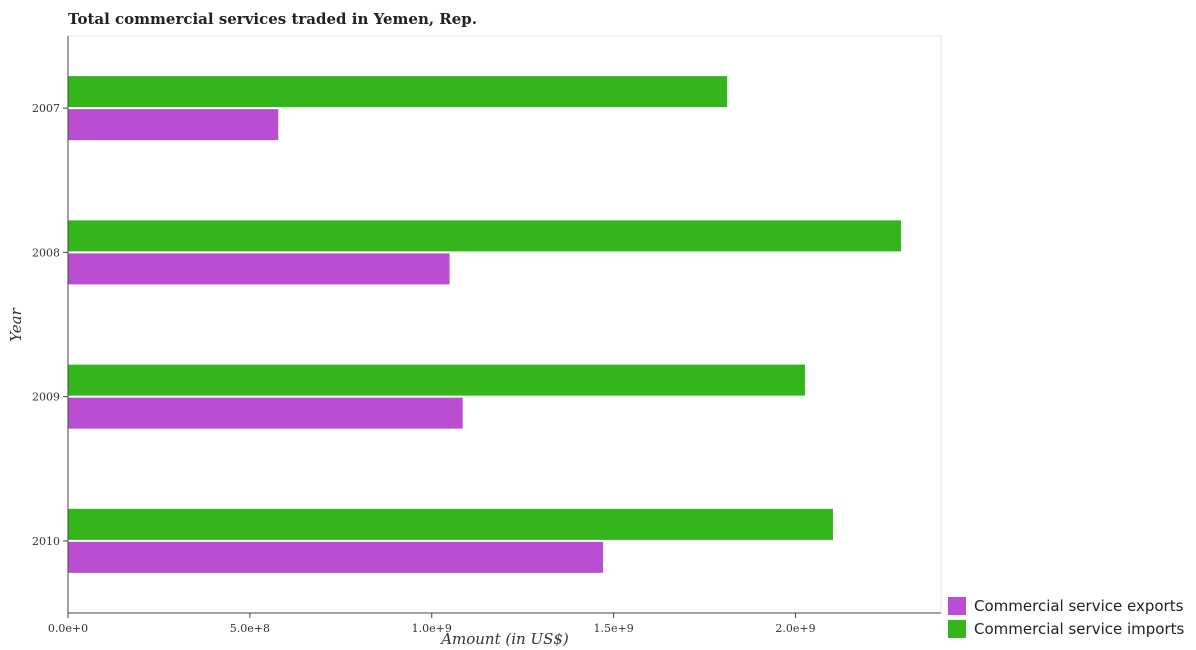  What do you see at coordinates (436, 380) in the screenshot?
I see `import-bar-2009` at bounding box center [436, 380].